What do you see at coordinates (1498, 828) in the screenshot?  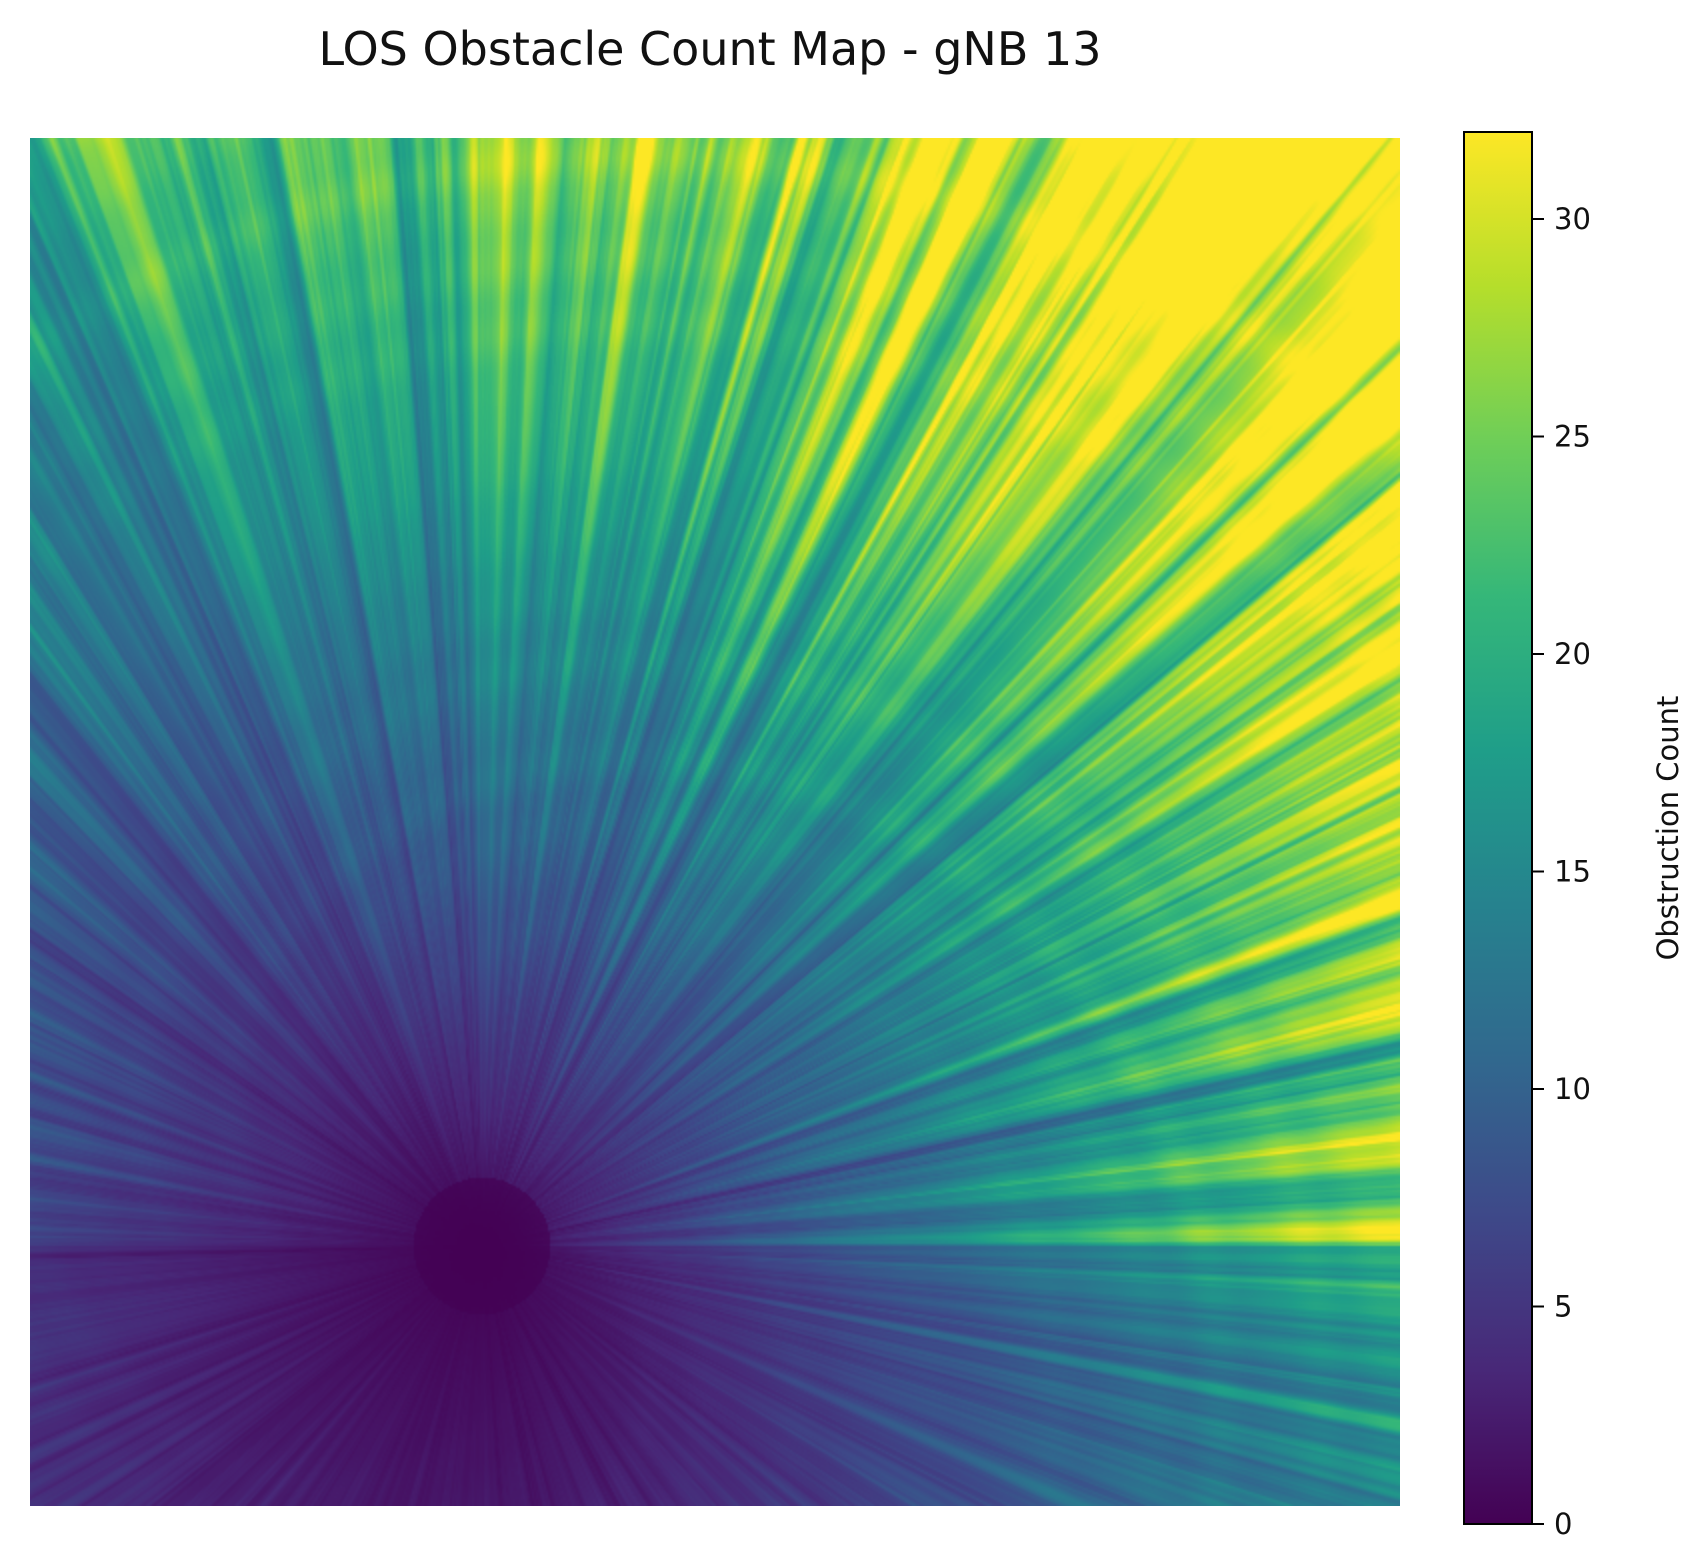 I see `colorbar-gradient` at bounding box center [1498, 828].